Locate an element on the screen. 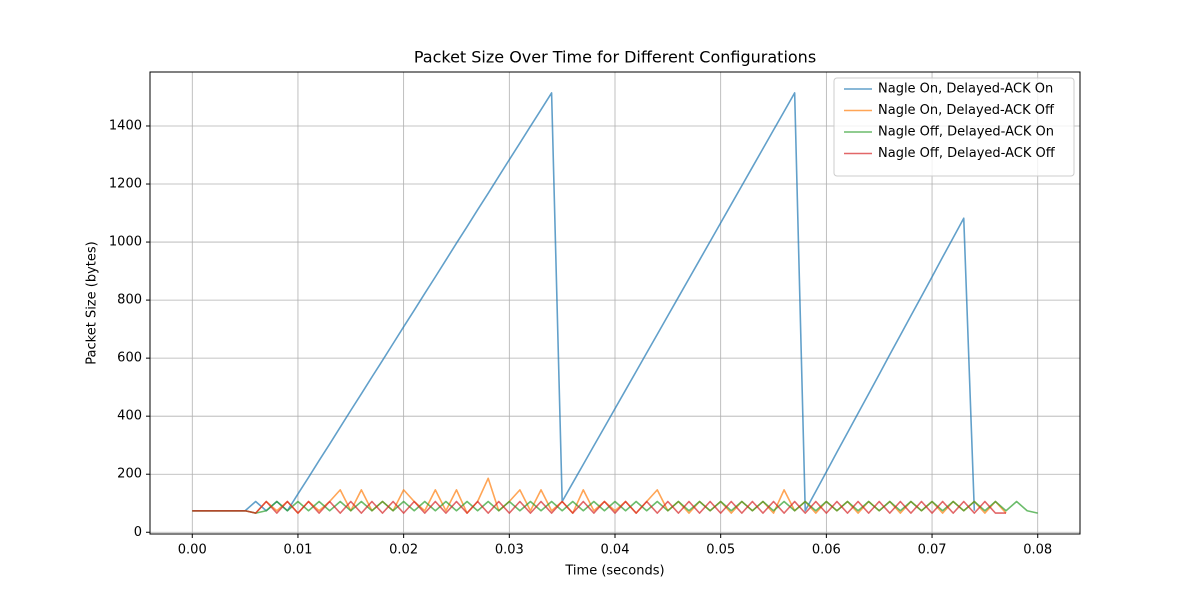 The height and width of the screenshot is (600, 1200). x-tick-label: 0.07 is located at coordinates (932, 550).